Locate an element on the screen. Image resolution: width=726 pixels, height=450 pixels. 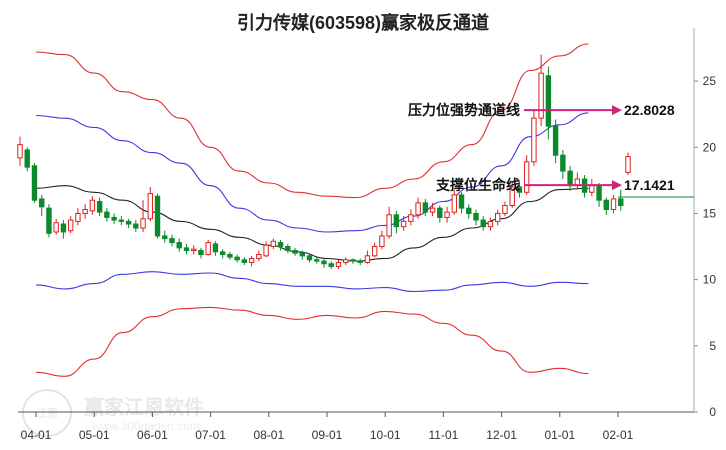
y-tick-label: 20 is located at coordinates (710, 147).